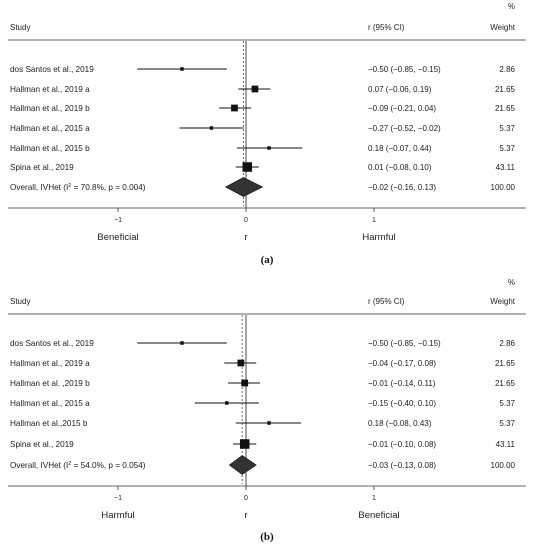 This screenshot has width=535, height=550. I want to click on overall-ci-text: −0.02 (−0.16, 0.13), so click(402, 187).